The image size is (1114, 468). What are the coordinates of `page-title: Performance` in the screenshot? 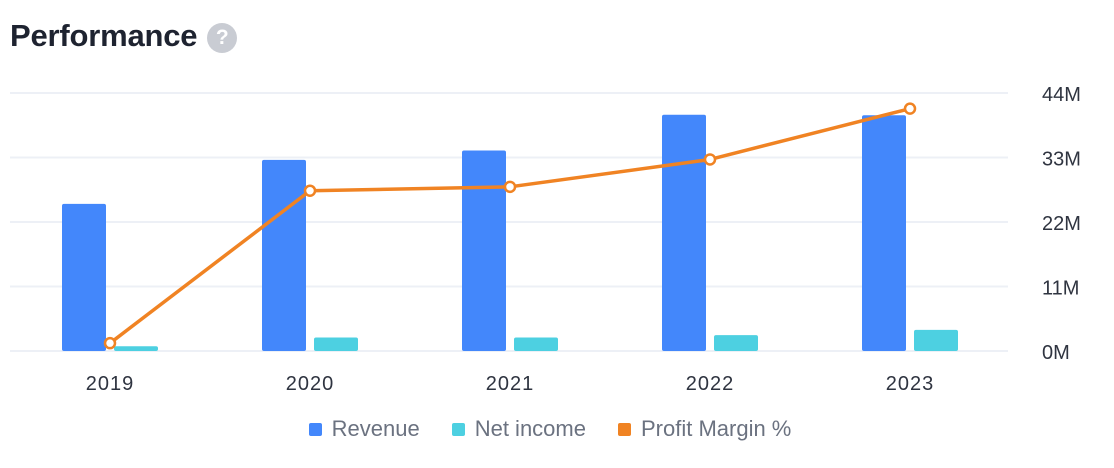 It's located at (104, 35).